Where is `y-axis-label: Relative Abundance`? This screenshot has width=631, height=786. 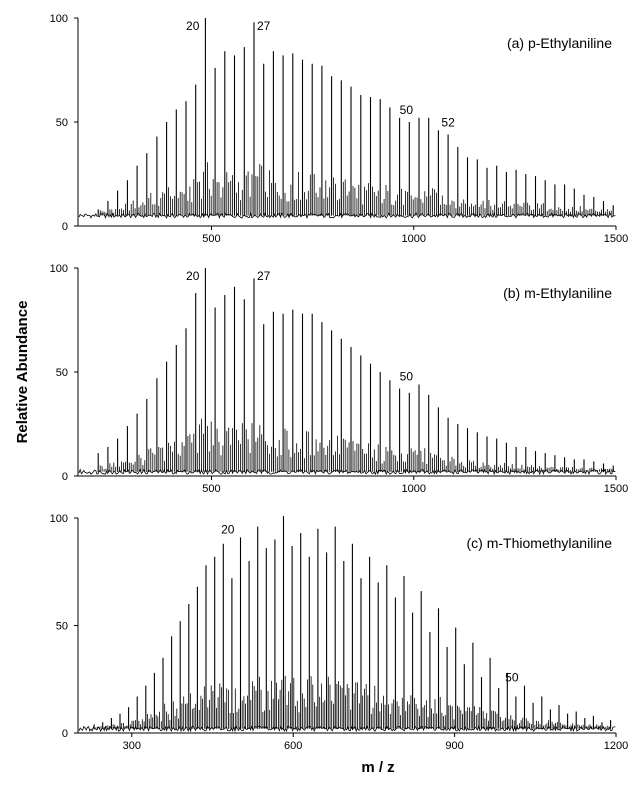 y-axis-label: Relative Abundance is located at coordinates (22, 372).